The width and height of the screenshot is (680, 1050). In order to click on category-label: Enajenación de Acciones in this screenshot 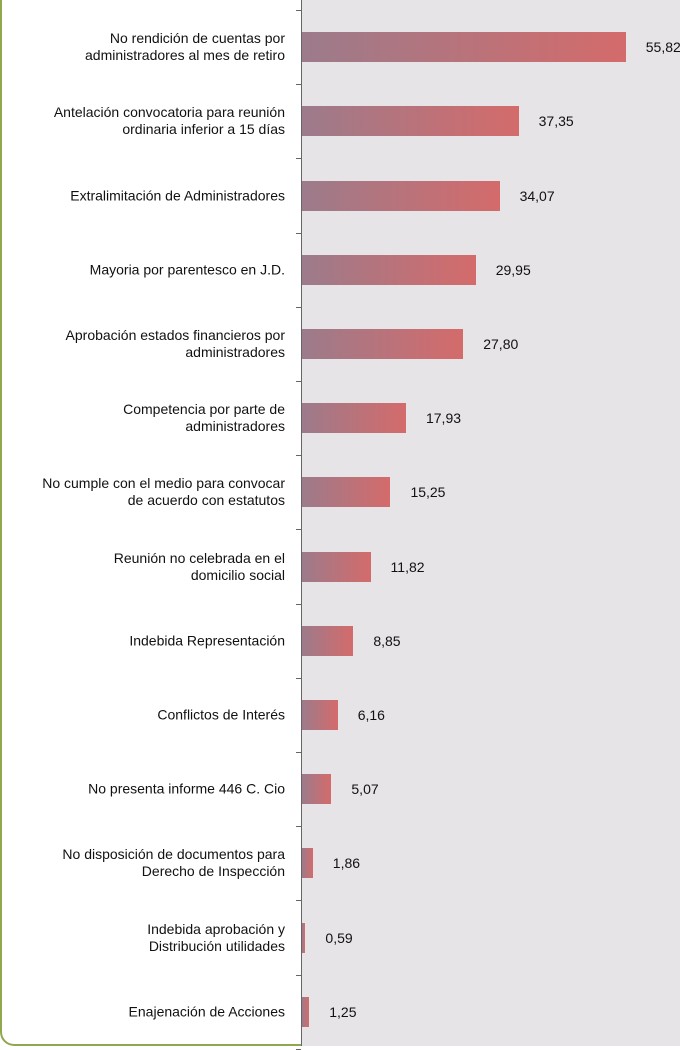, I will do `click(206, 1011)`.